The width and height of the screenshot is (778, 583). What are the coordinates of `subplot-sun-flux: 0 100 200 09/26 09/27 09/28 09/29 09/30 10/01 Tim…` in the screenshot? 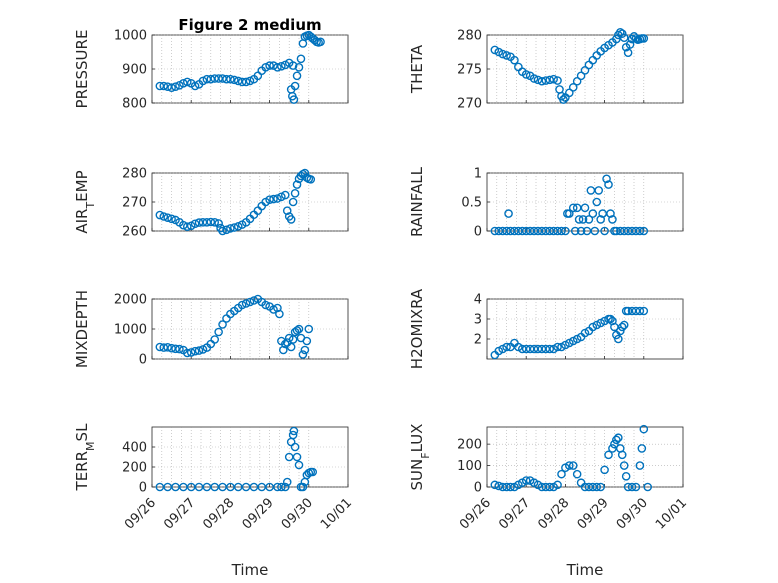 It's located at (549, 501).